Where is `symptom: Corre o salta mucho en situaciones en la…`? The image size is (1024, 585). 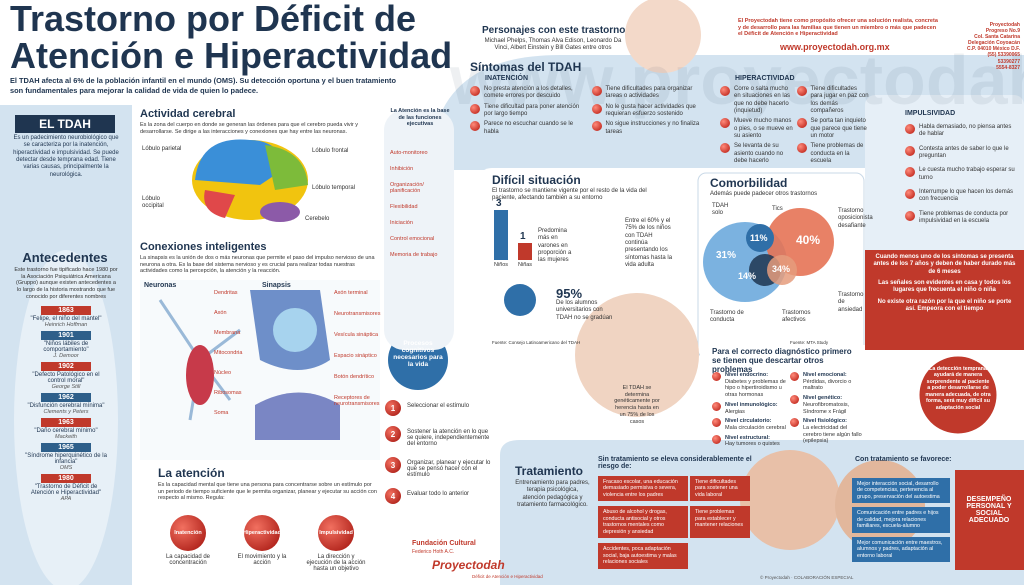 symptom: Corre o salta mucho en situaciones en la… is located at coordinates (757, 100).